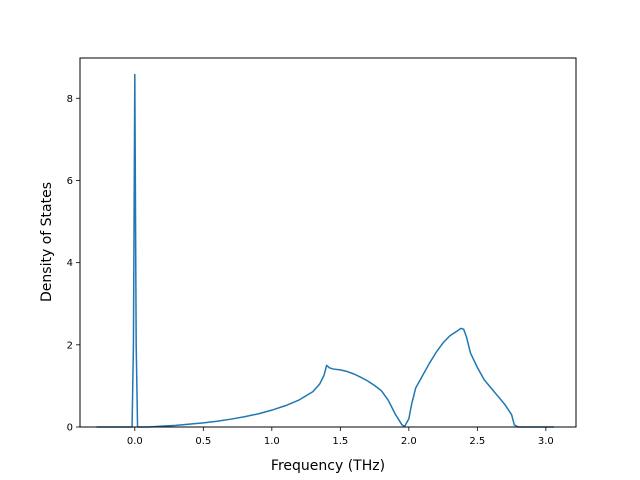 This screenshot has height=480, width=640. Describe the element at coordinates (328, 466) in the screenshot. I see `x-axis-label: Frequency (THz)` at that location.